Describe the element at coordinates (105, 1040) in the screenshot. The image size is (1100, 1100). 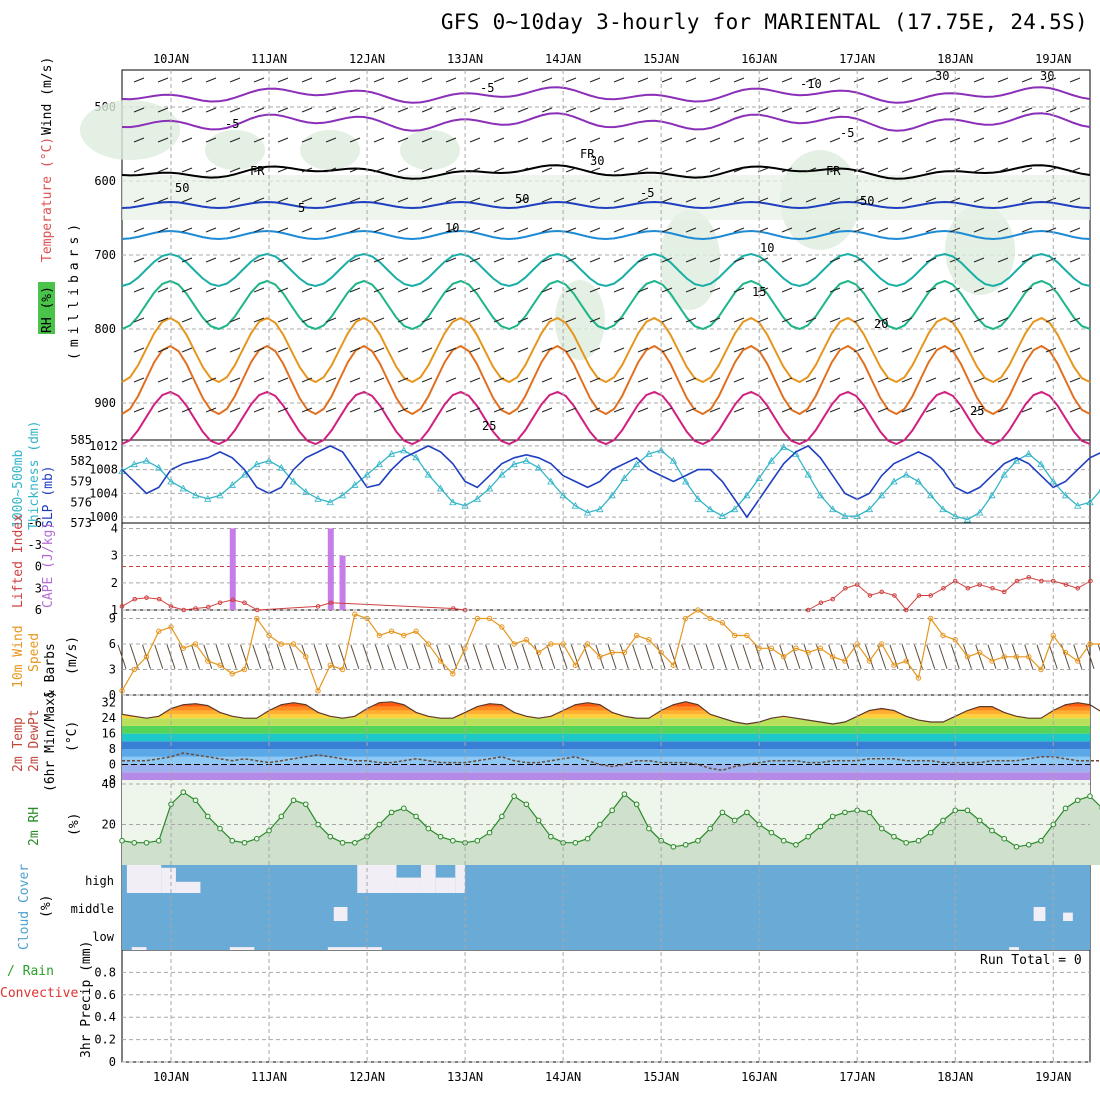
I see `precip-tick-0.2: 0.2` at that location.